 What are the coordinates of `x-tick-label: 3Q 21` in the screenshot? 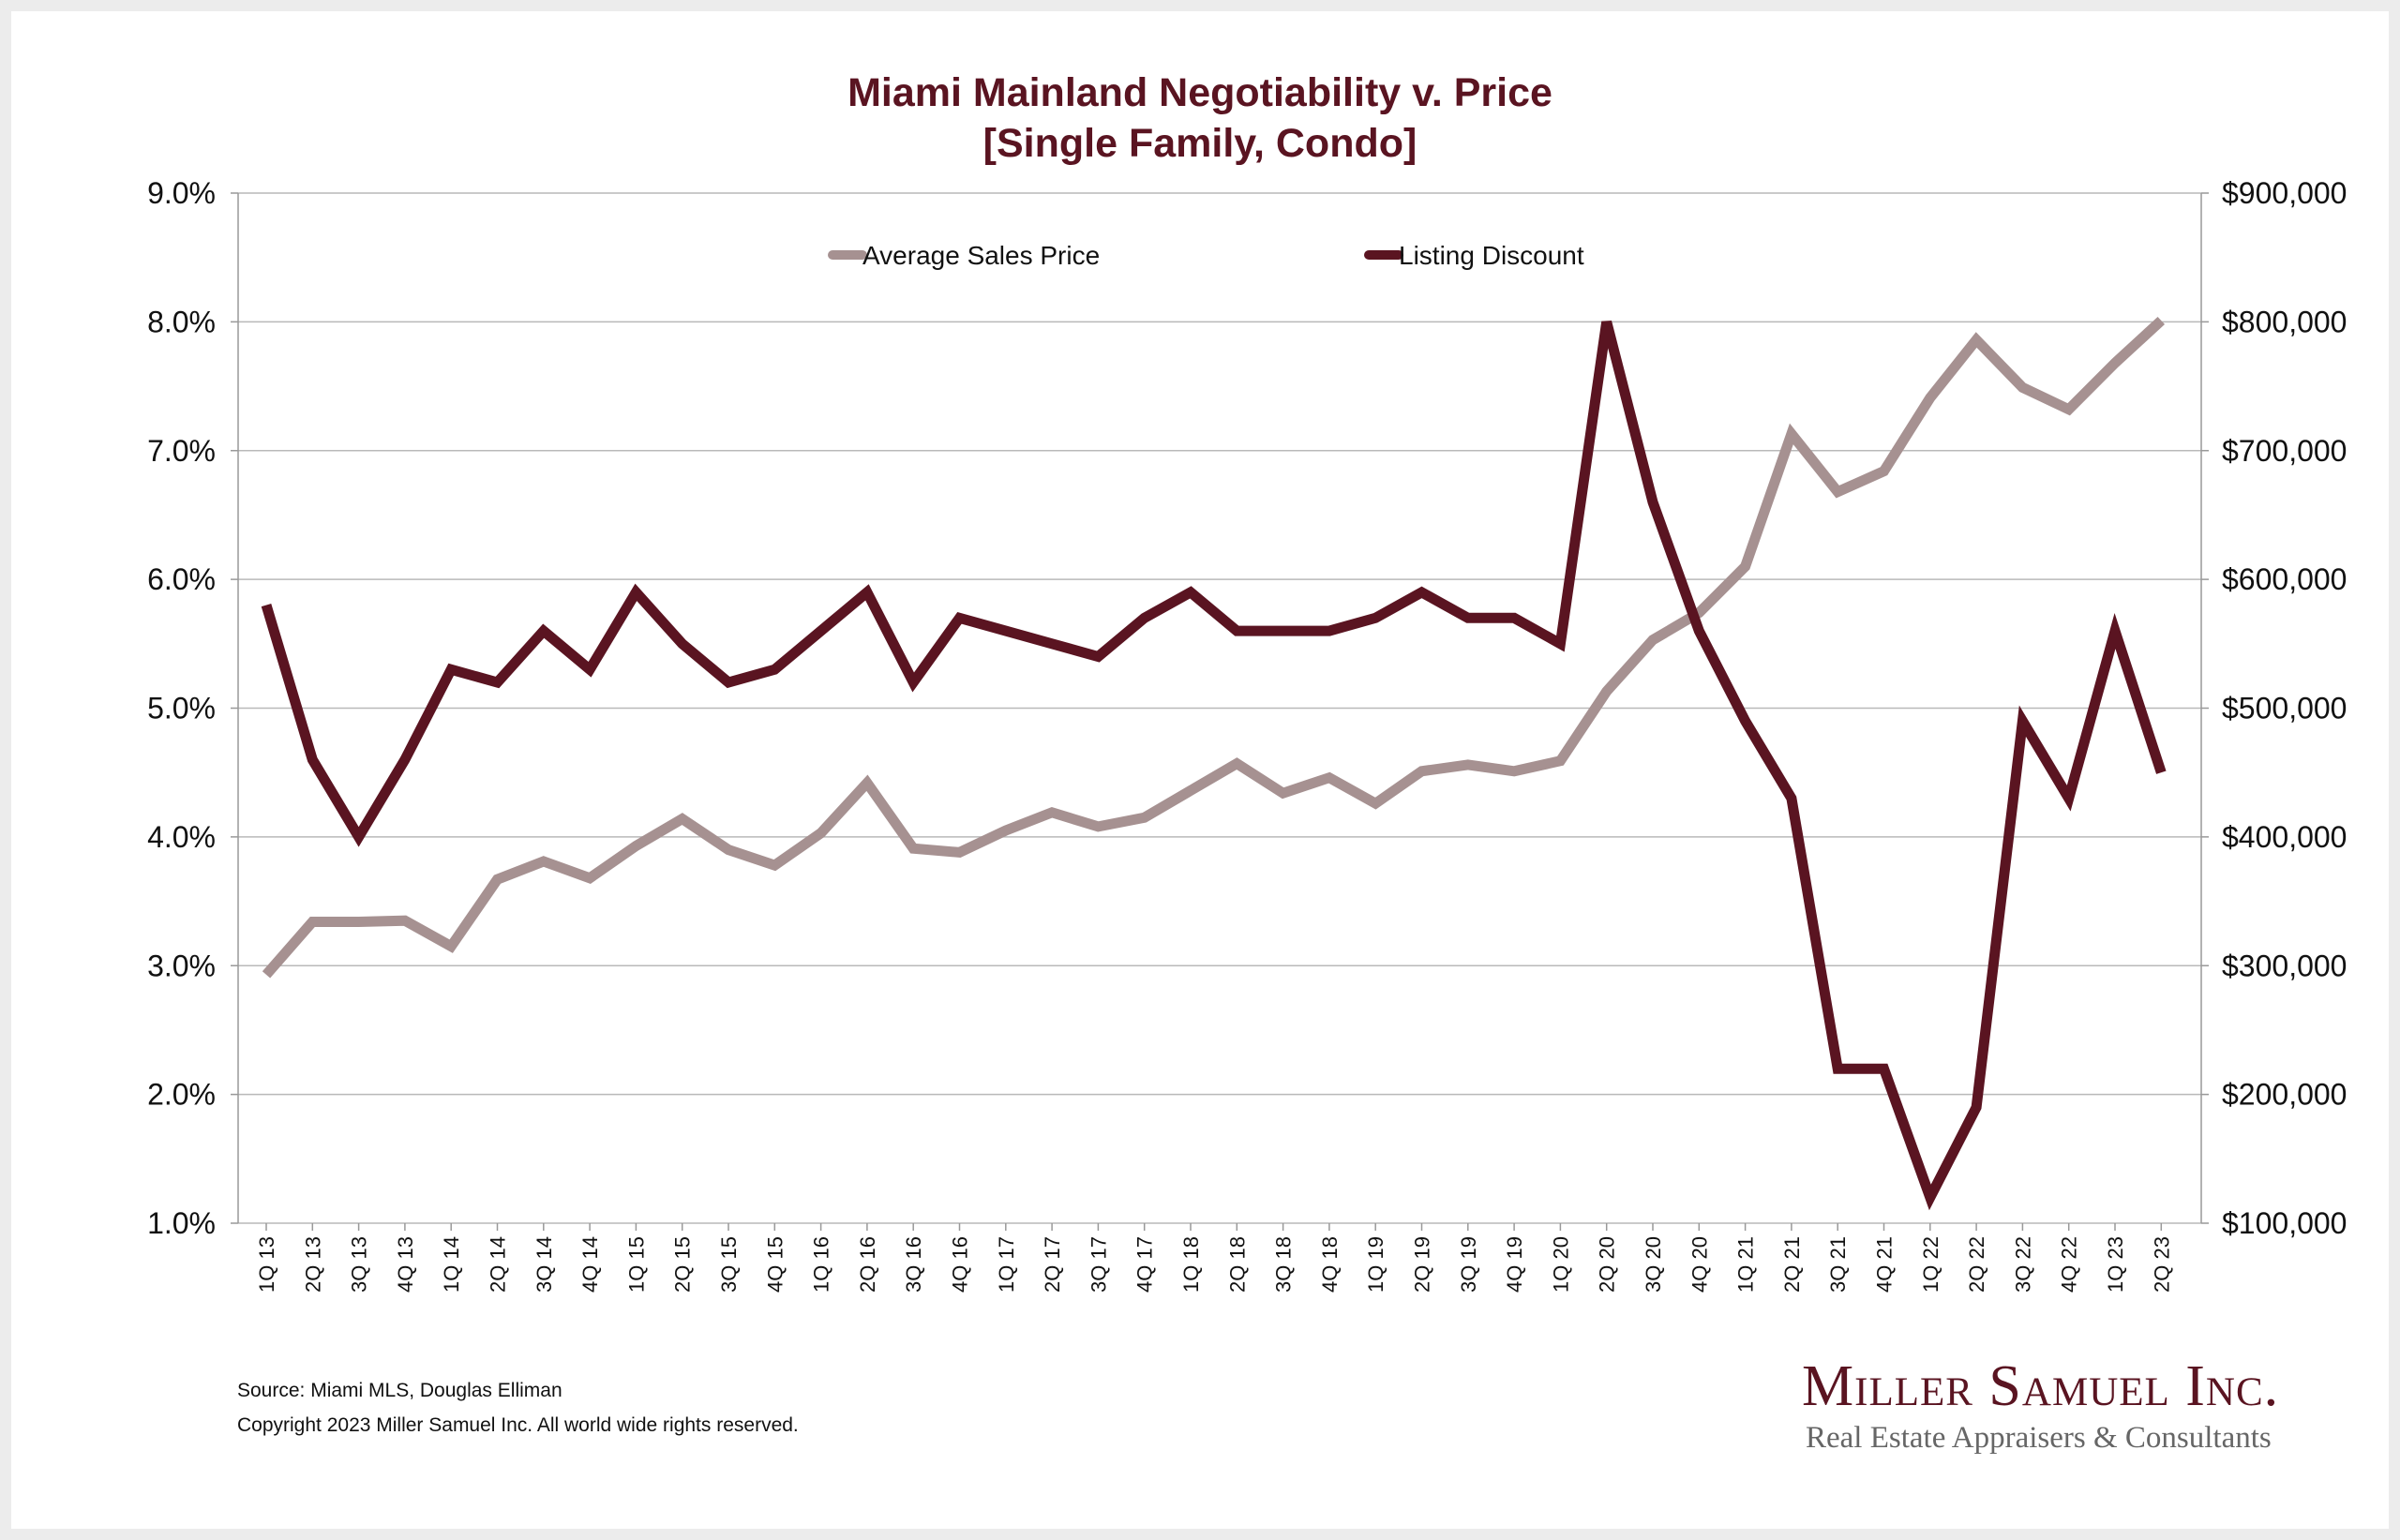 It's located at (1838, 1265).